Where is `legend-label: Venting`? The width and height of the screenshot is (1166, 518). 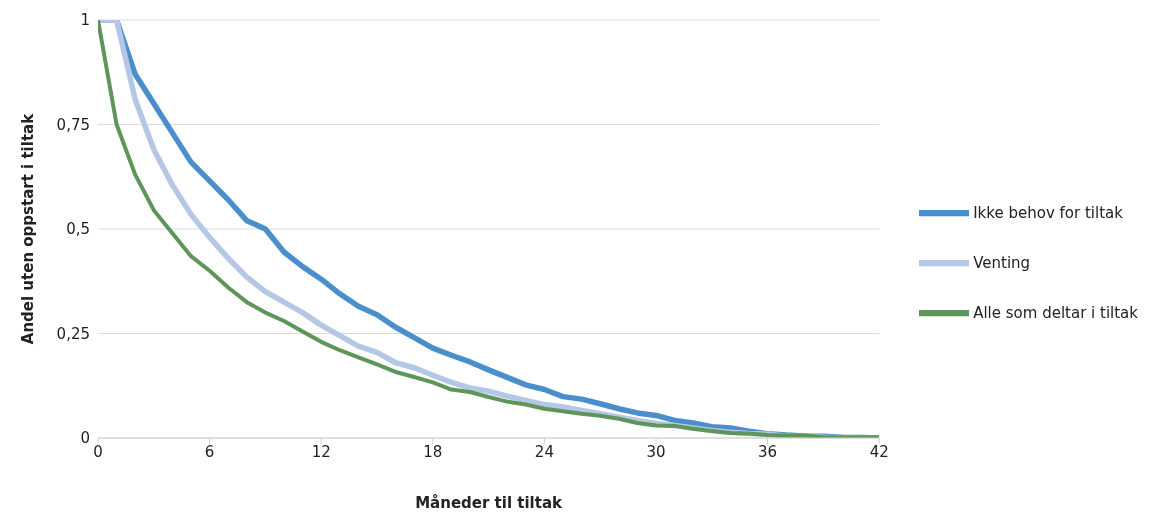
legend-label: Venting is located at coordinates (1002, 262).